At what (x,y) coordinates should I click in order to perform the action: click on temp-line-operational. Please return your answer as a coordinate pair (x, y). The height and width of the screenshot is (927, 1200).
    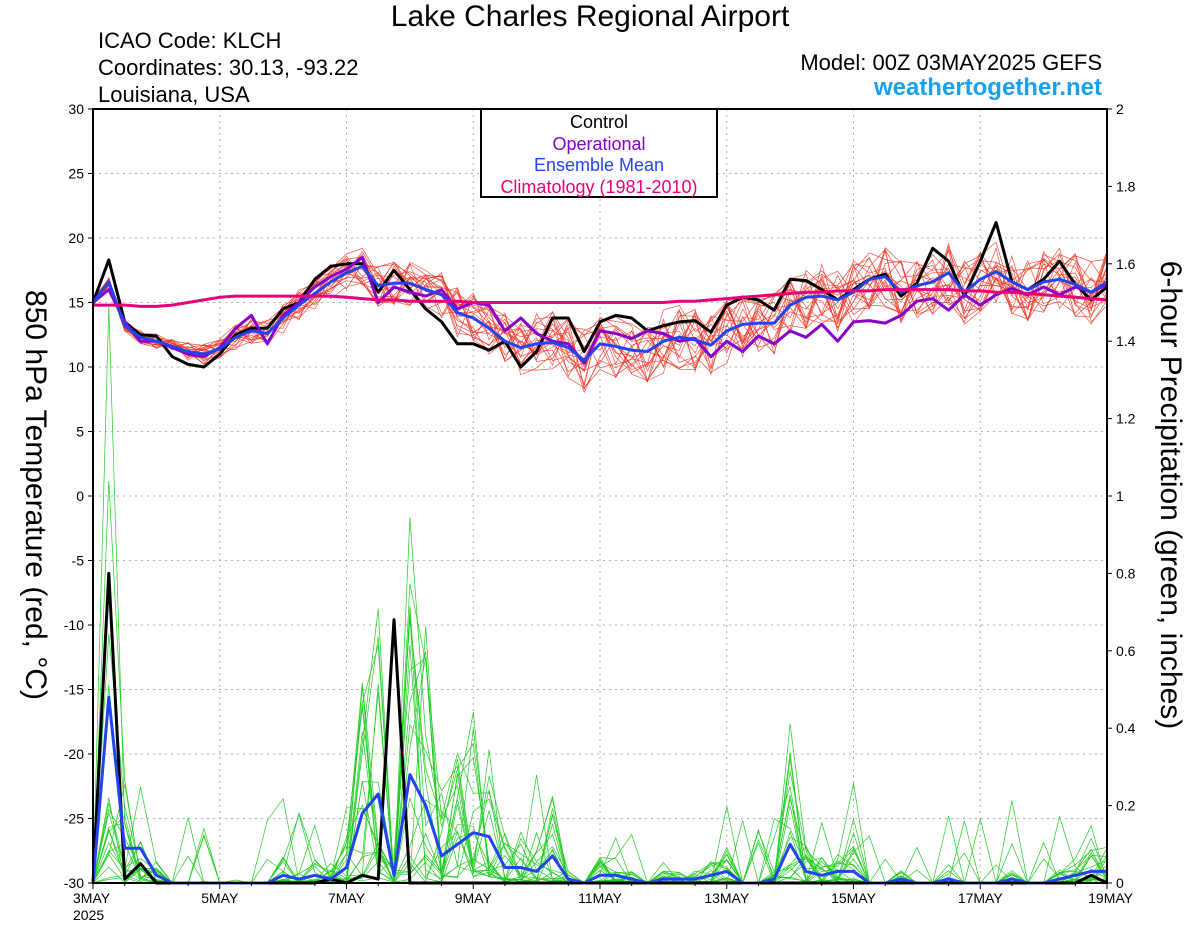
    Looking at the image, I should click on (600, 310).